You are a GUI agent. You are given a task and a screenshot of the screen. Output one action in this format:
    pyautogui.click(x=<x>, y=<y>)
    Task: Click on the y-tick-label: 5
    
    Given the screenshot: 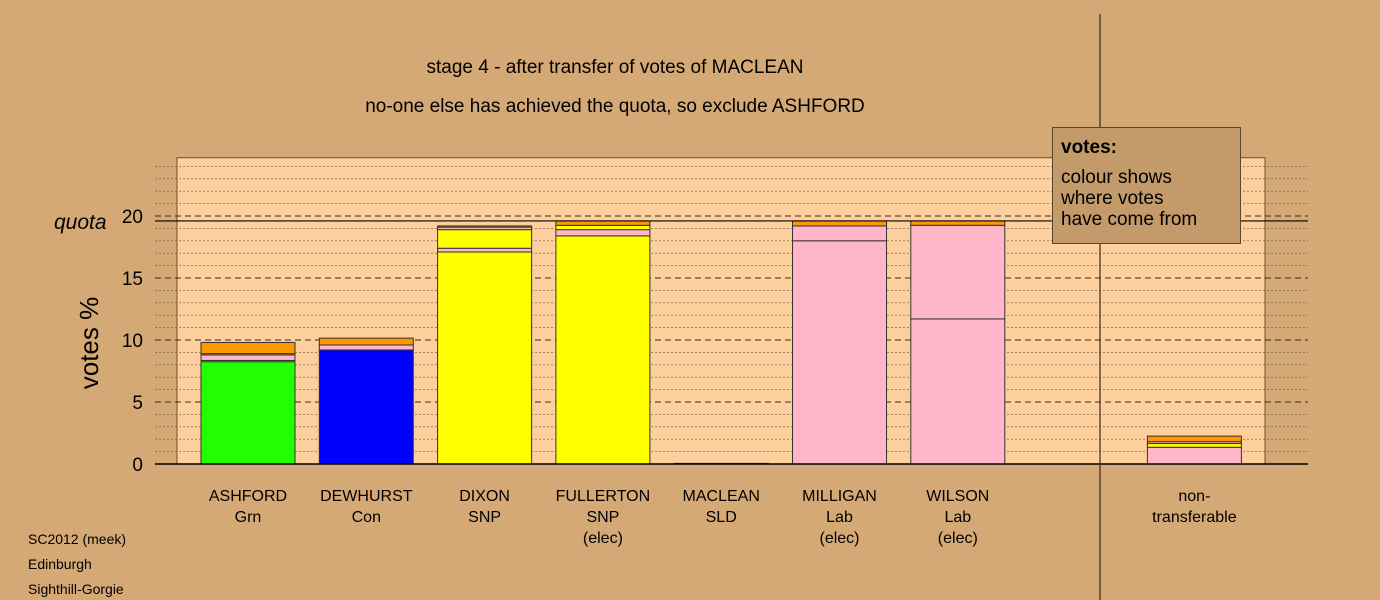 What is the action you would take?
    pyautogui.click(x=137, y=403)
    